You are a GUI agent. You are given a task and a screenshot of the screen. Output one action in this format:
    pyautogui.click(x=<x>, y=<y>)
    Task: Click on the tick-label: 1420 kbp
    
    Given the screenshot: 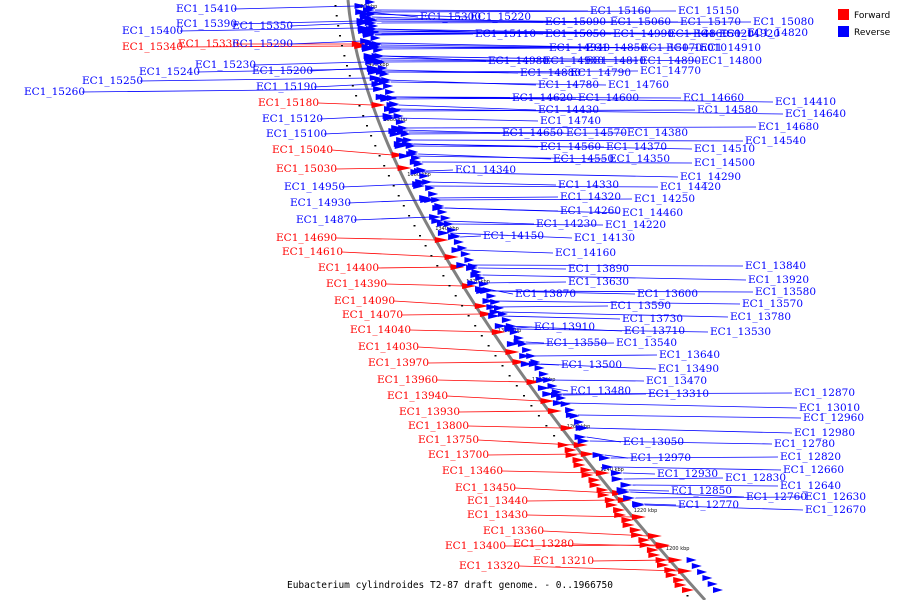 What is the action you would take?
    pyautogui.click(x=366, y=7)
    